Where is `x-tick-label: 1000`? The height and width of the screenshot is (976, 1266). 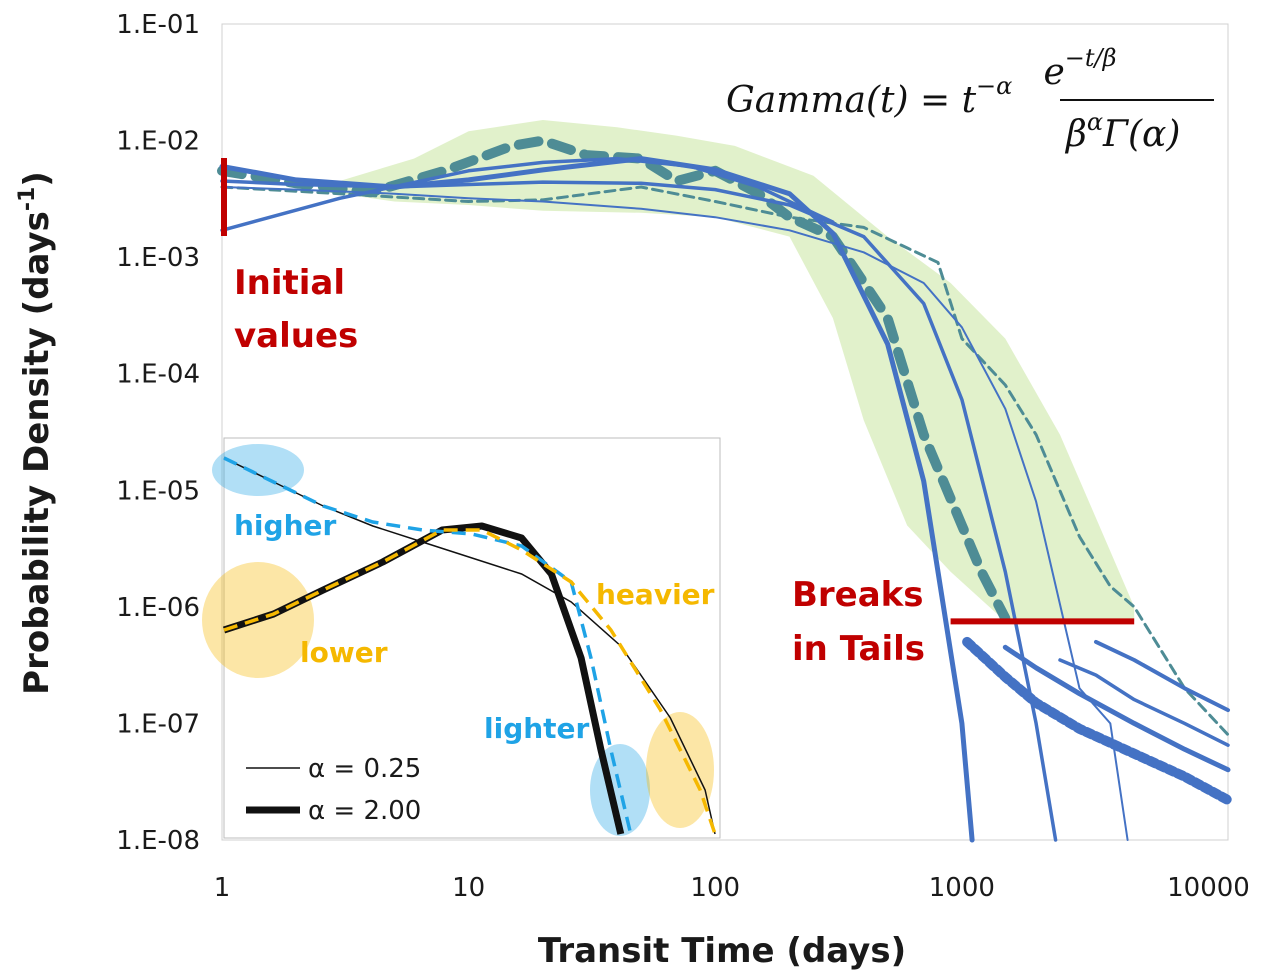
x-tick-label: 1000 is located at coordinates (962, 888).